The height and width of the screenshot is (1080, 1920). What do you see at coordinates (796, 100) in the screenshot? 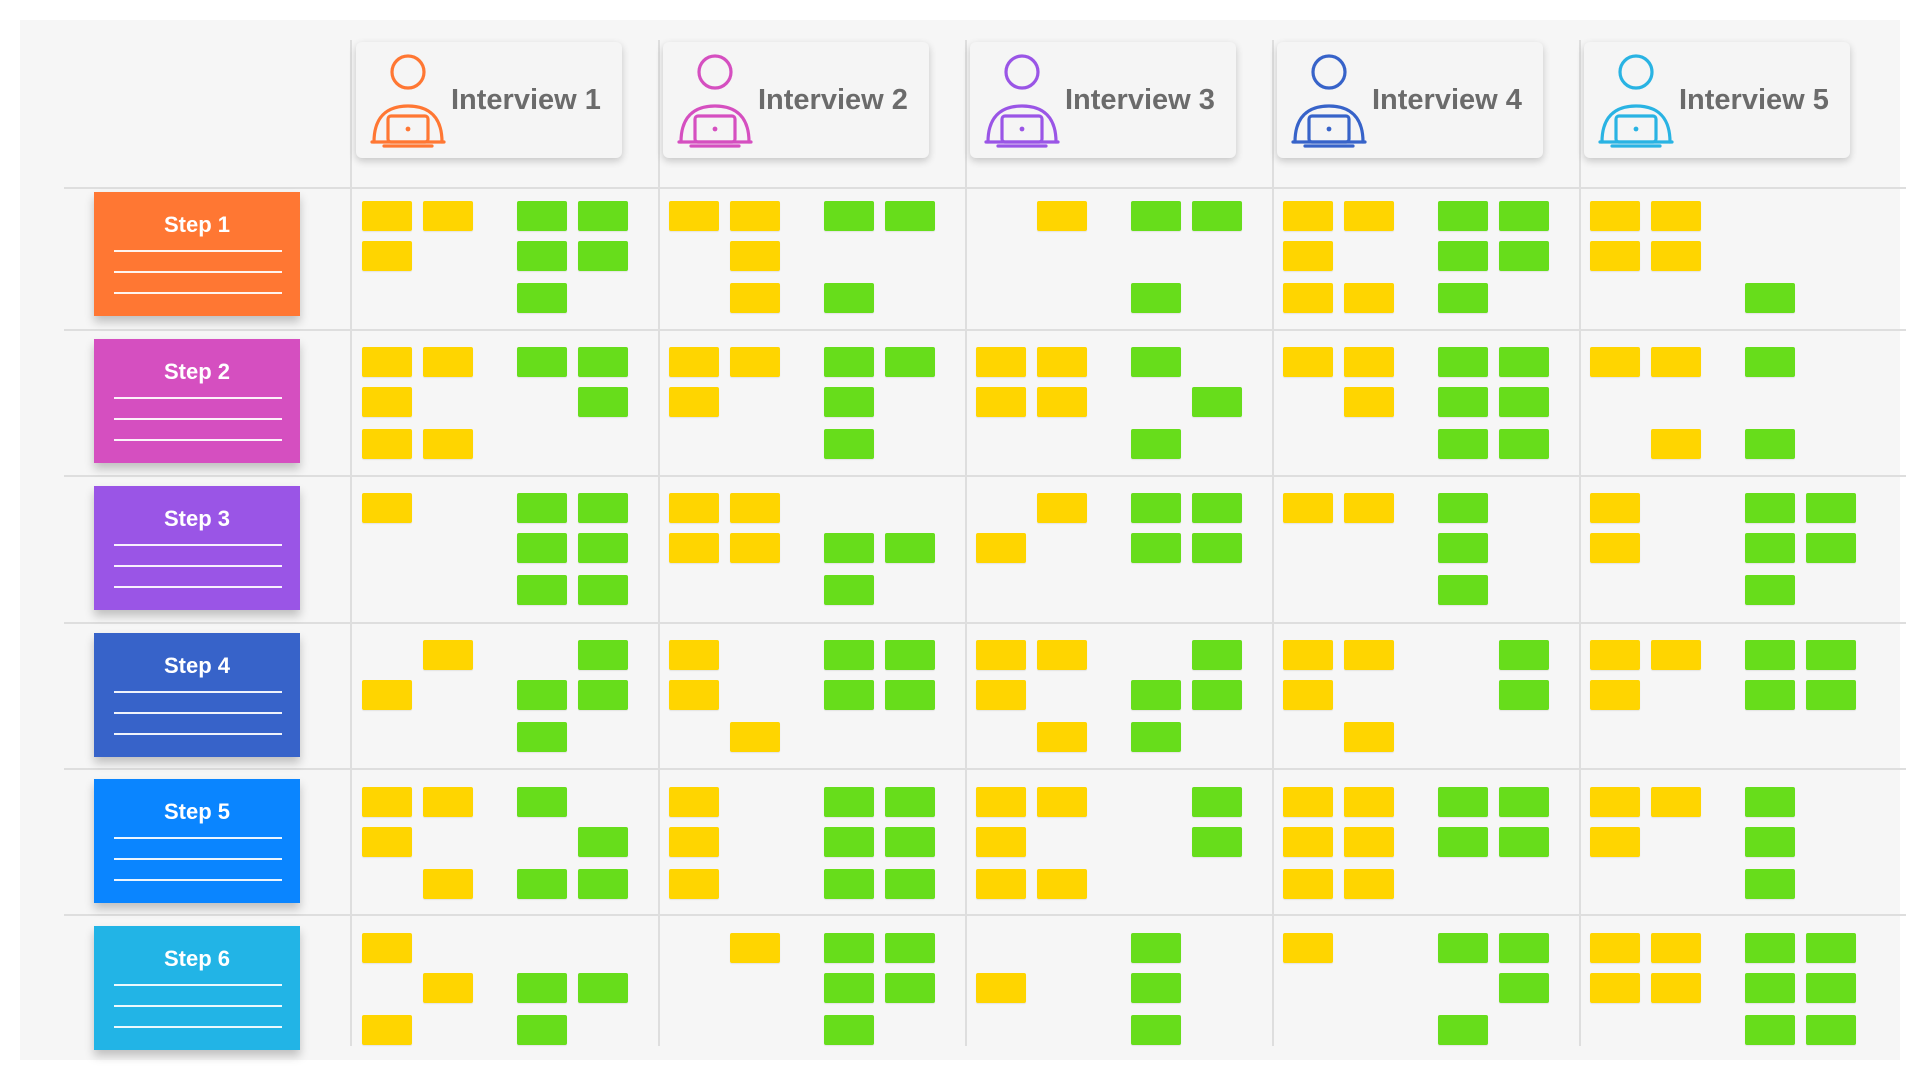
I see `interview-header-2: Interview 2` at bounding box center [796, 100].